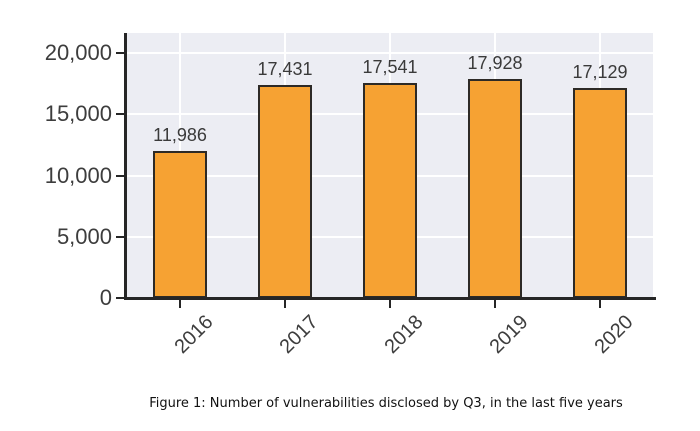  Describe the element at coordinates (180, 224) in the screenshot. I see `bar-2016` at that location.